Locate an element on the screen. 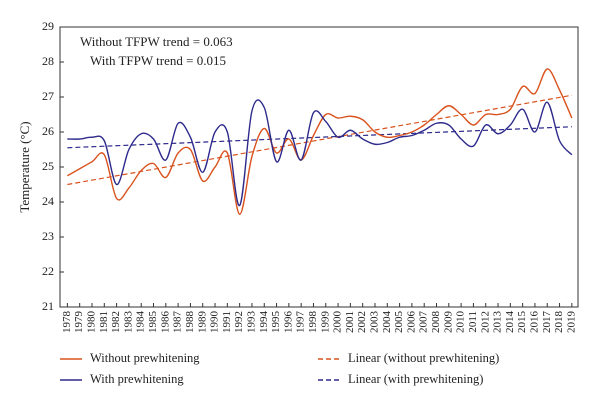 The image size is (600, 408). x-tick-label: 2002 is located at coordinates (362, 322).